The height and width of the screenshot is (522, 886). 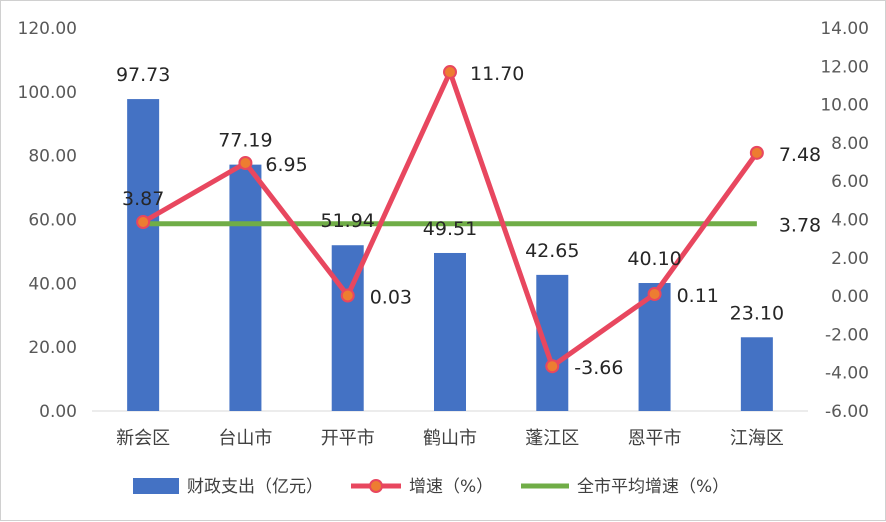 What do you see at coordinates (143, 199) in the screenshot?
I see `growth-value-label: 3.87` at bounding box center [143, 199].